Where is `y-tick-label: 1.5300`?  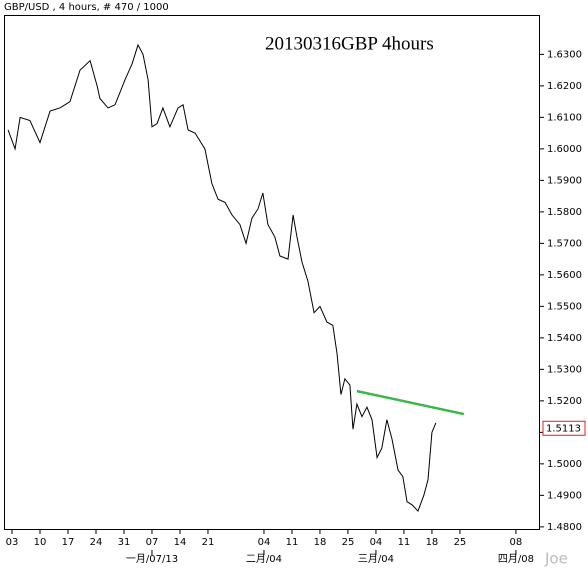 y-tick-label: 1.5300 is located at coordinates (564, 369).